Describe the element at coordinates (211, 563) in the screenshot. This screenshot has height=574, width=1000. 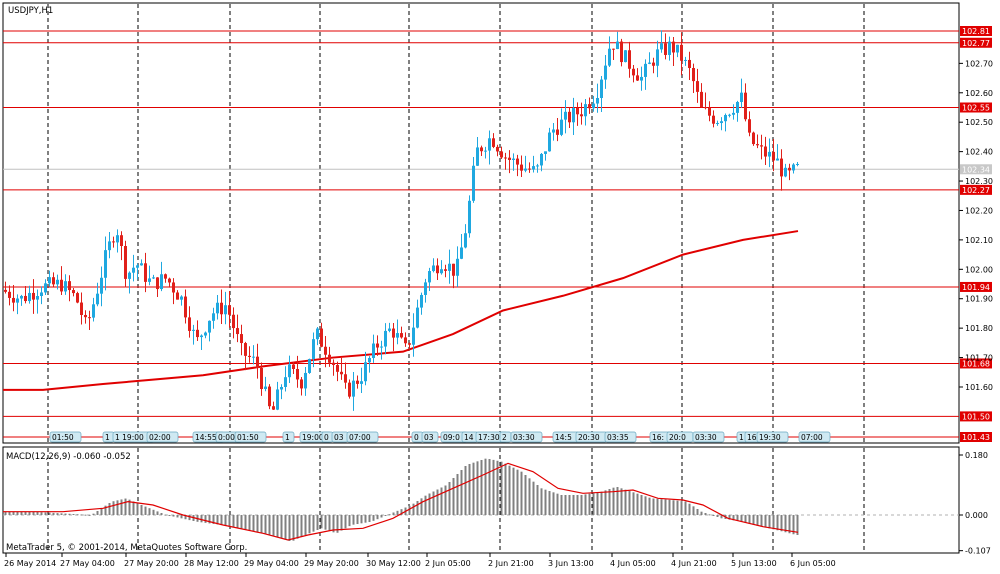
I see `time-label-3: 28 May 12:00` at that location.